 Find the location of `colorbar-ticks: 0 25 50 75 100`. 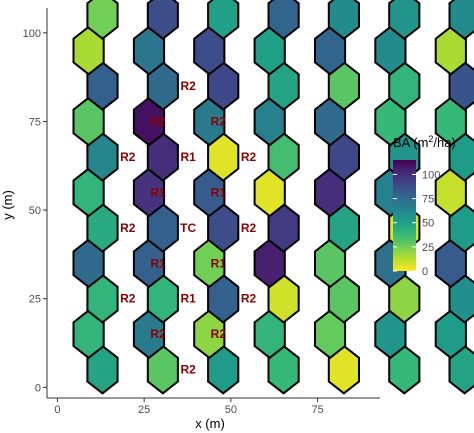

colorbar-ticks: 0 25 50 75 100 is located at coordinates (416, 223).